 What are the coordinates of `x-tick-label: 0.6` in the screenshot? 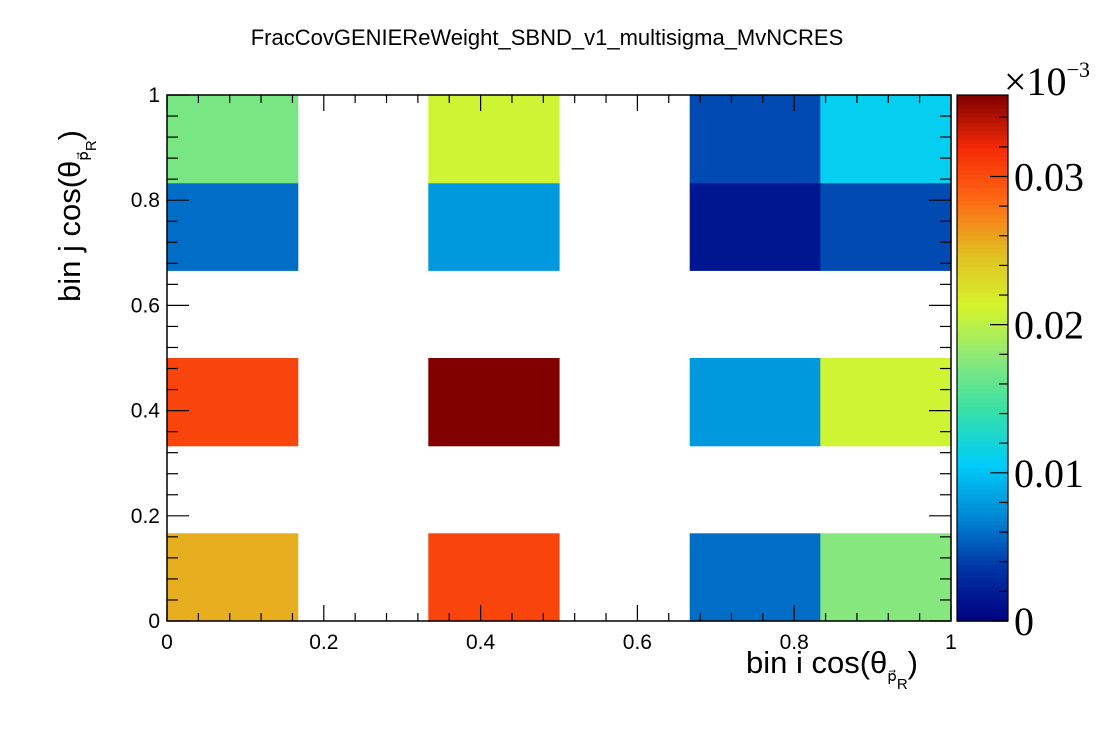 It's located at (637, 642).